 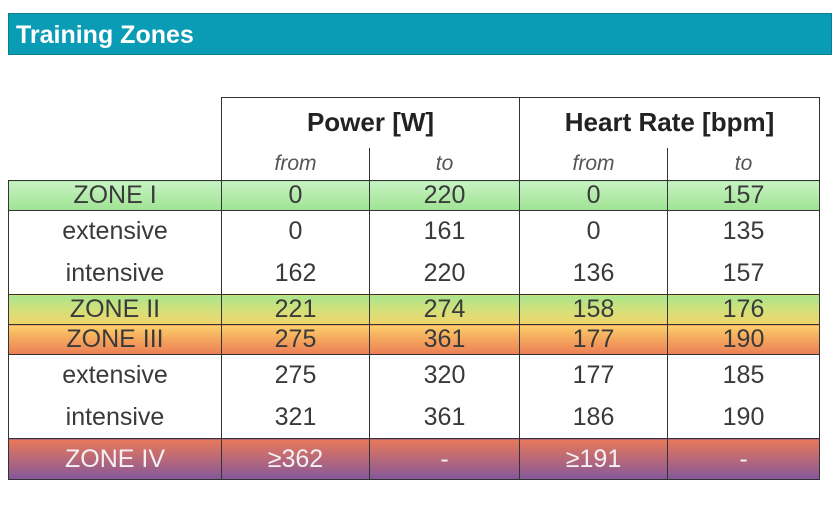 What do you see at coordinates (744, 231) in the screenshot?
I see `hr-to-value: 135` at bounding box center [744, 231].